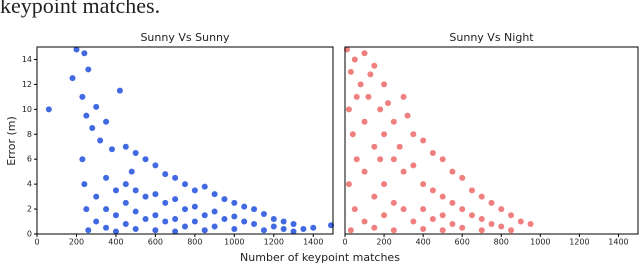 This screenshot has height=268, width=640. Describe the element at coordinates (194, 242) in the screenshot. I see `x-tick-label: 800` at that location.